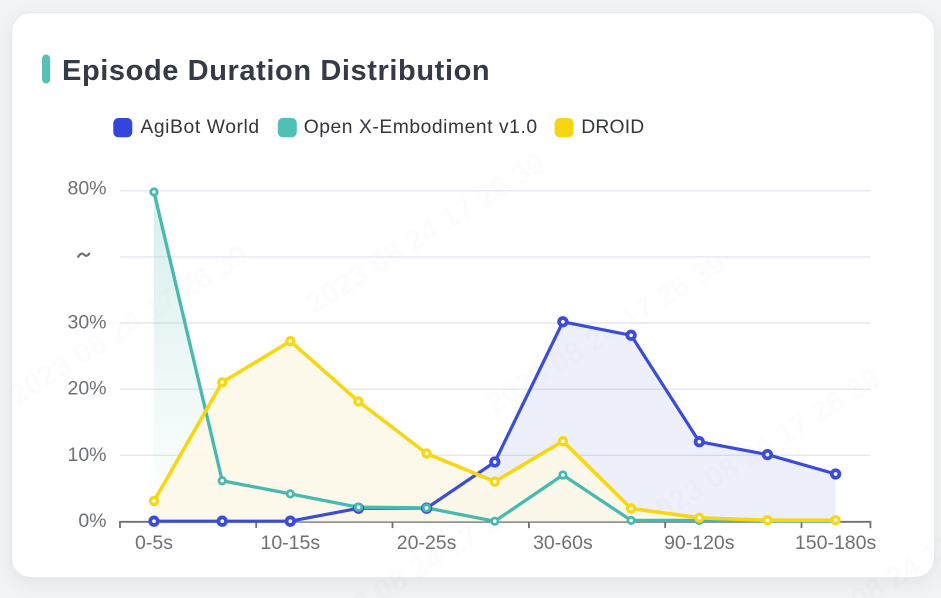  What do you see at coordinates (421, 127) in the screenshot?
I see `svg-text: Open X-Embodiment v1.0` at bounding box center [421, 127].